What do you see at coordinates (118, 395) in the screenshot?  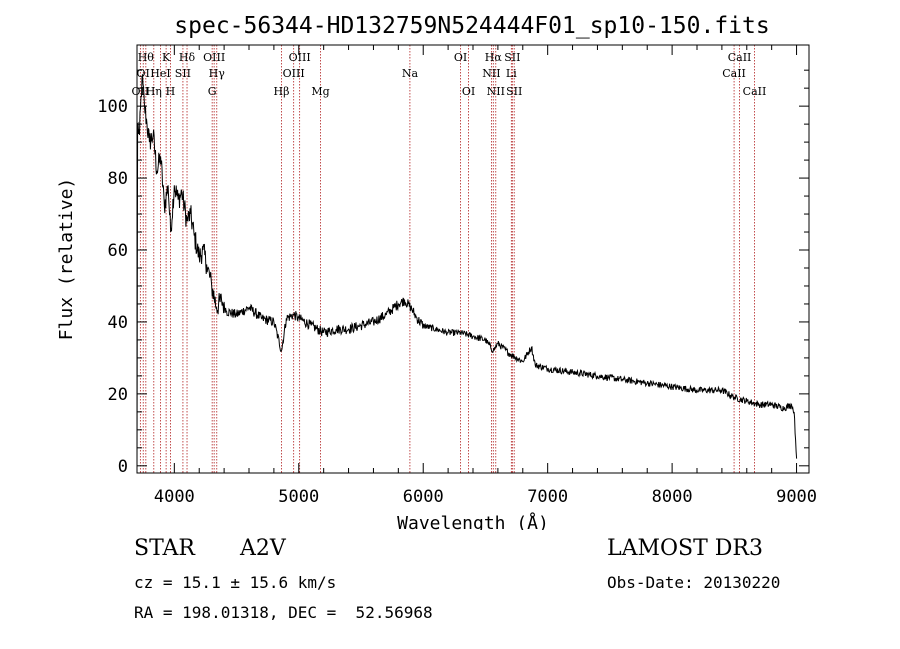 I see `y-tick-label: 20` at bounding box center [118, 395].